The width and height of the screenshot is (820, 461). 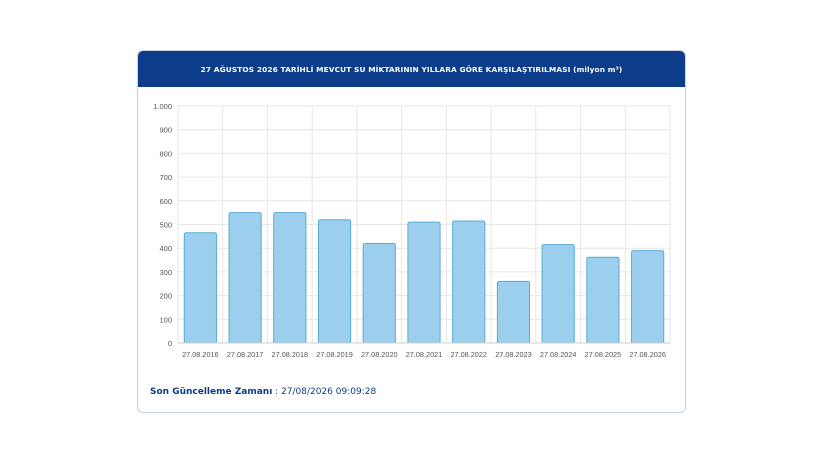 What do you see at coordinates (334, 354) in the screenshot?
I see `x-tick-label: 27.08.2019` at bounding box center [334, 354].